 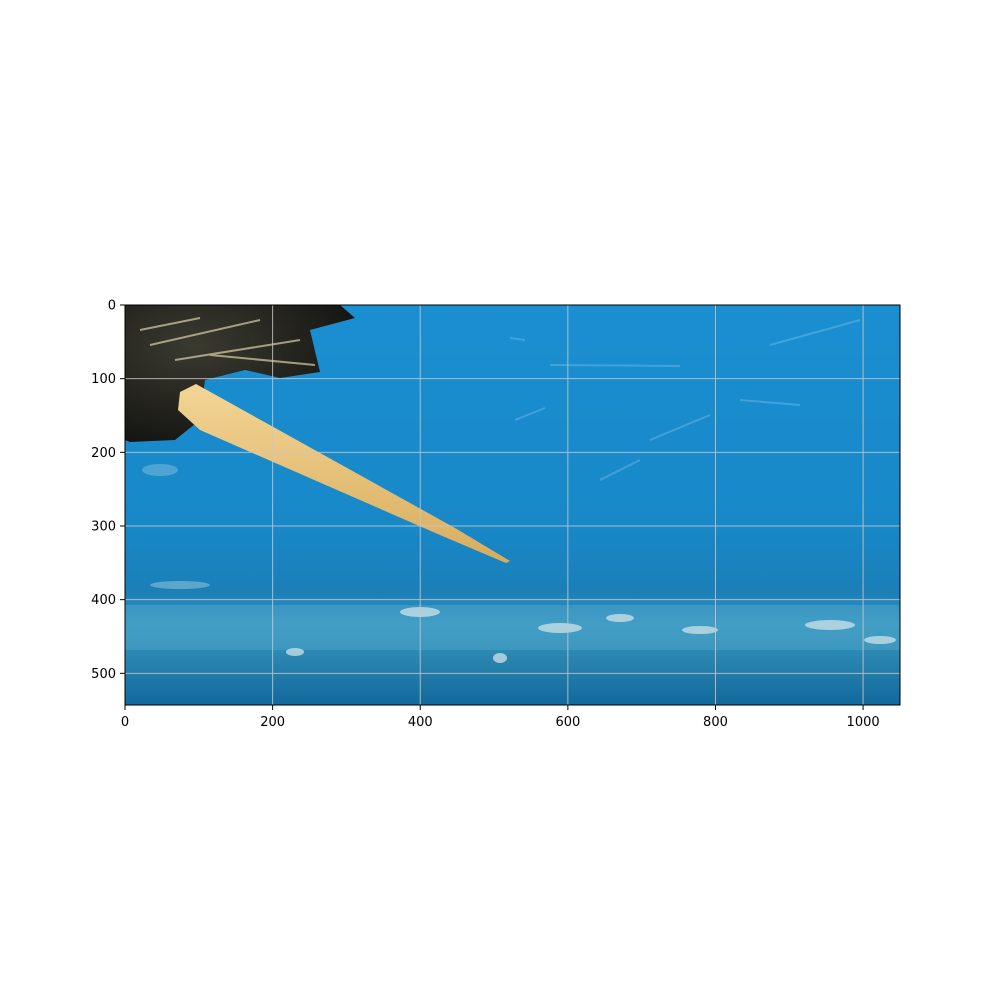 I want to click on quill-needle, so click(x=344, y=473).